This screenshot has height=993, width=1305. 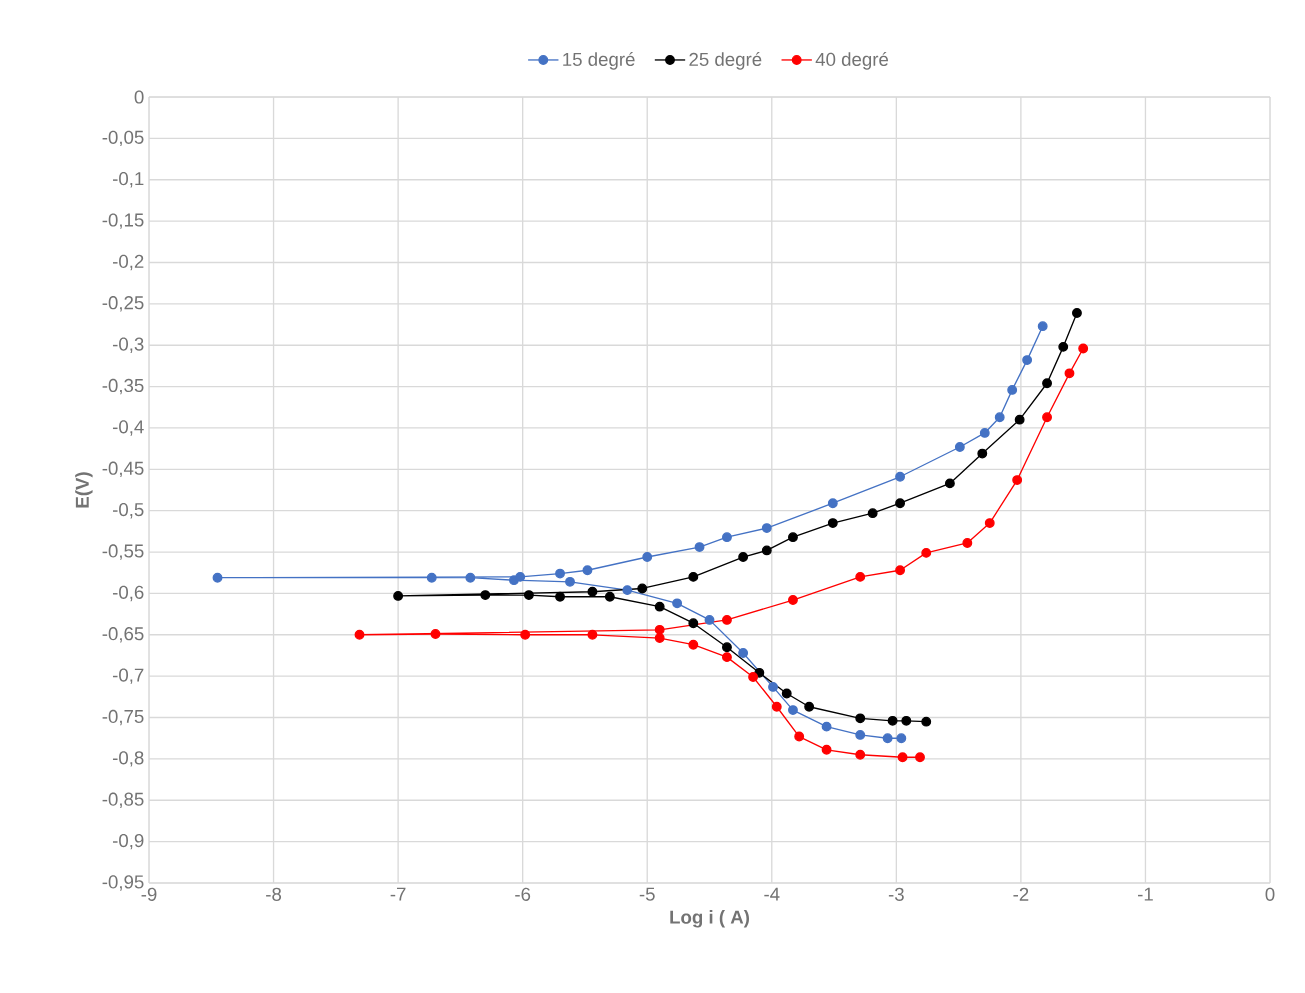 I want to click on x-tick-label: -1, so click(x=1145, y=894).